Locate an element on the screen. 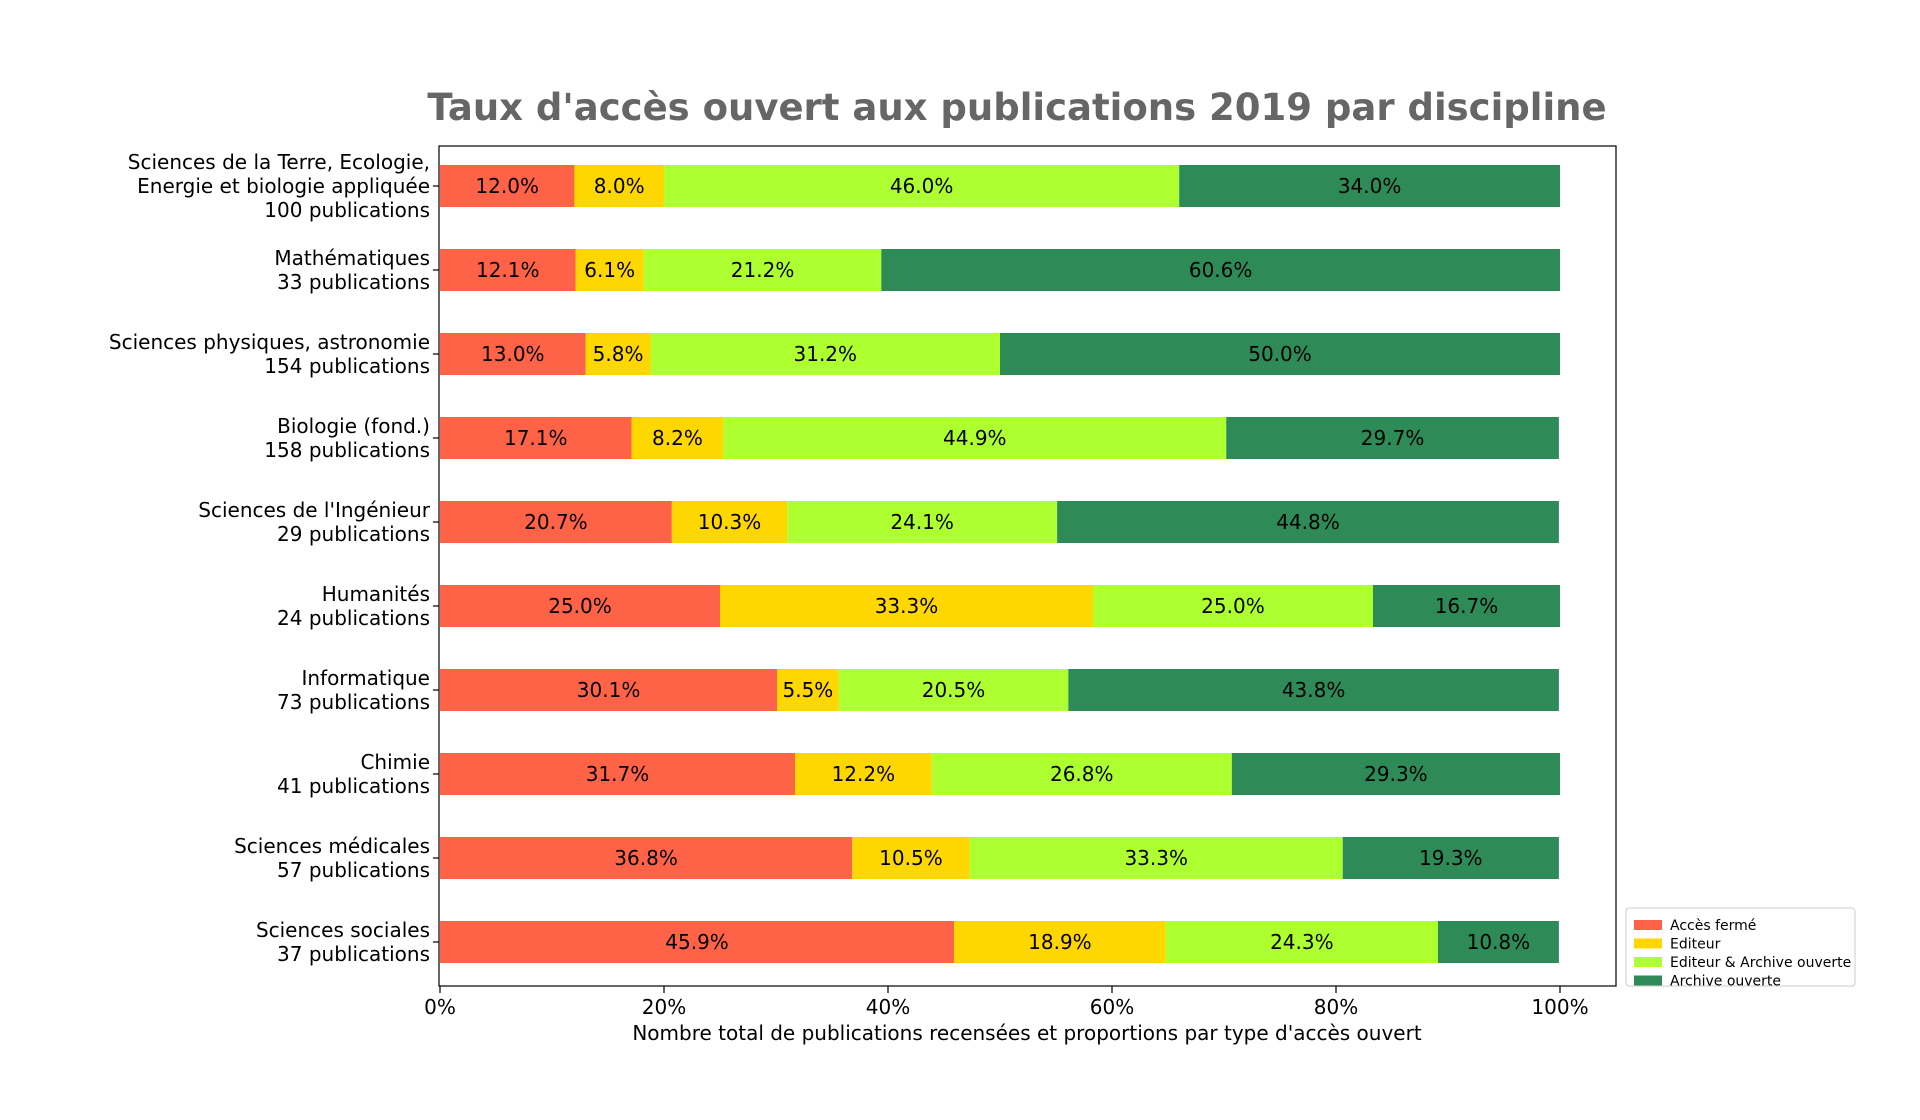 The width and height of the screenshot is (1920, 1120). segment-value-label: 29.3% is located at coordinates (1396, 774).